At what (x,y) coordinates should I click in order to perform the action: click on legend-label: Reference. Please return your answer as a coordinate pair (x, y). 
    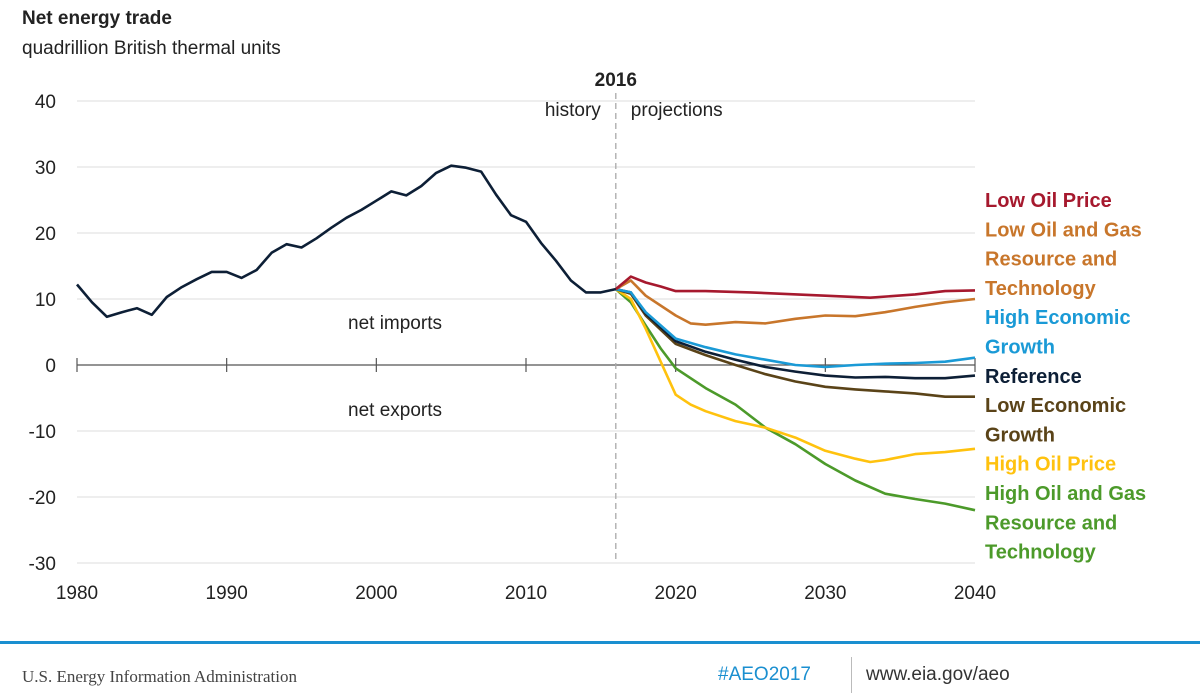
    Looking at the image, I should click on (1033, 377).